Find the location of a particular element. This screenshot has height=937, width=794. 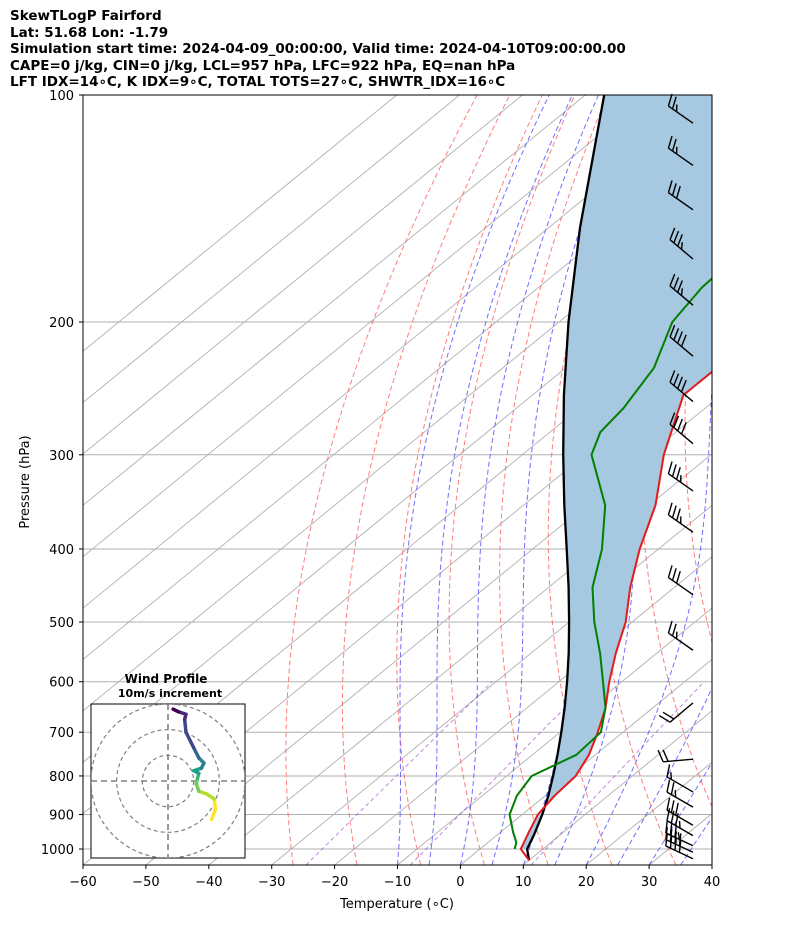

x-tick-label: 30 is located at coordinates (649, 882).